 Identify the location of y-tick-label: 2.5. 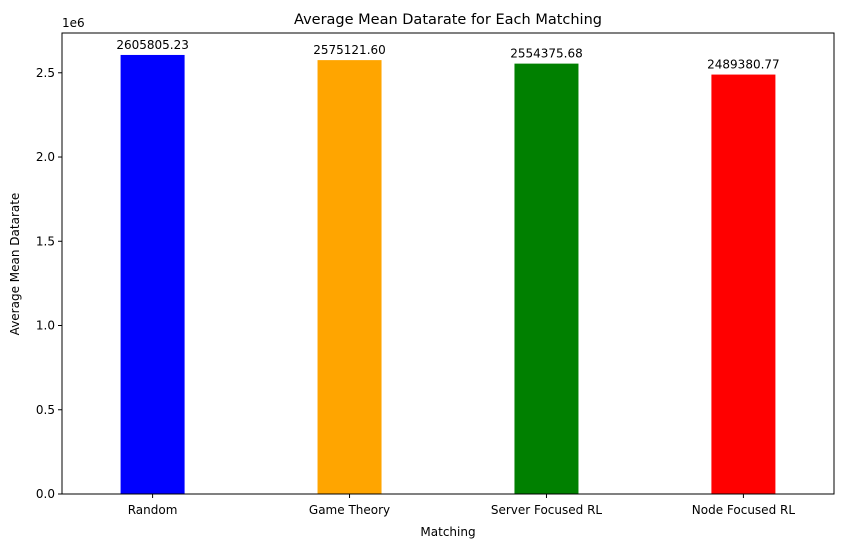
(45, 73).